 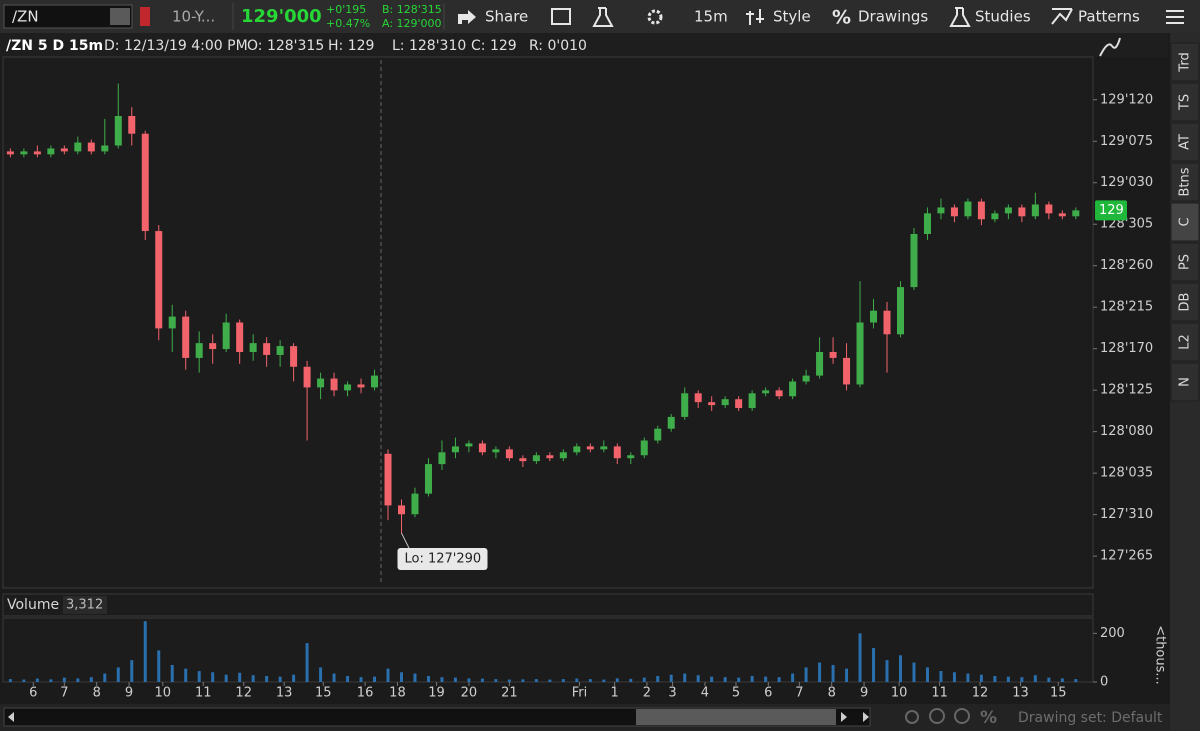 I want to click on side-tab-label: DB, so click(x=1185, y=302).